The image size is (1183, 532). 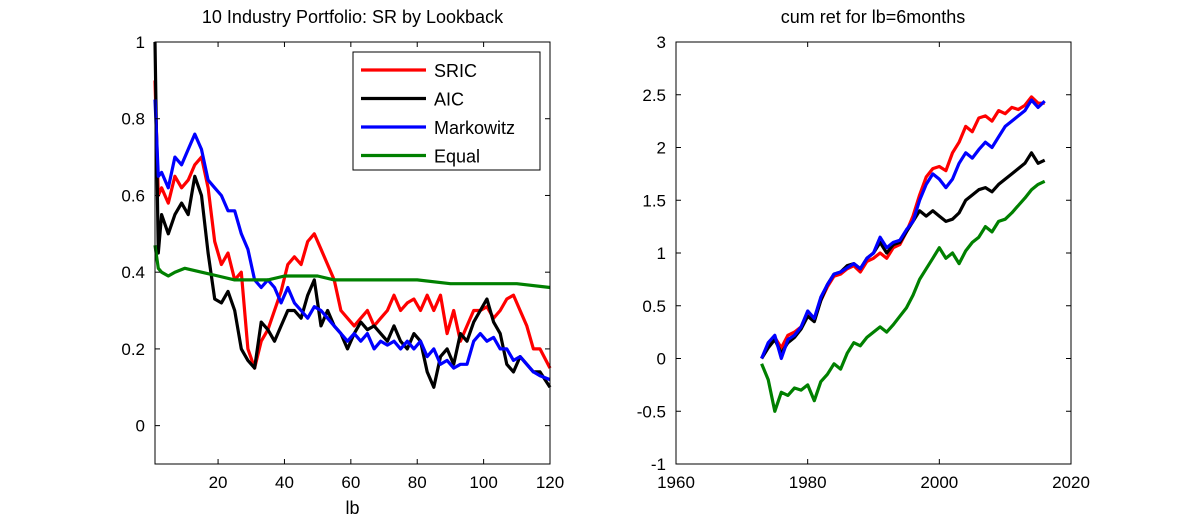 I want to click on y-tick-label: 3, so click(x=661, y=42).